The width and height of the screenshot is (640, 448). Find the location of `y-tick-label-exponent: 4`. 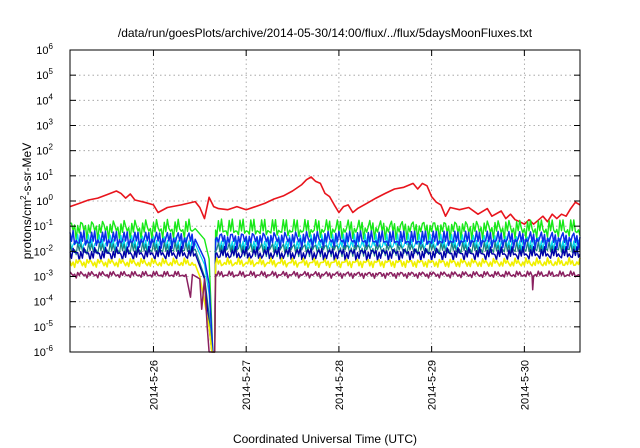

y-tick-label-exponent: 4 is located at coordinates (51, 96).